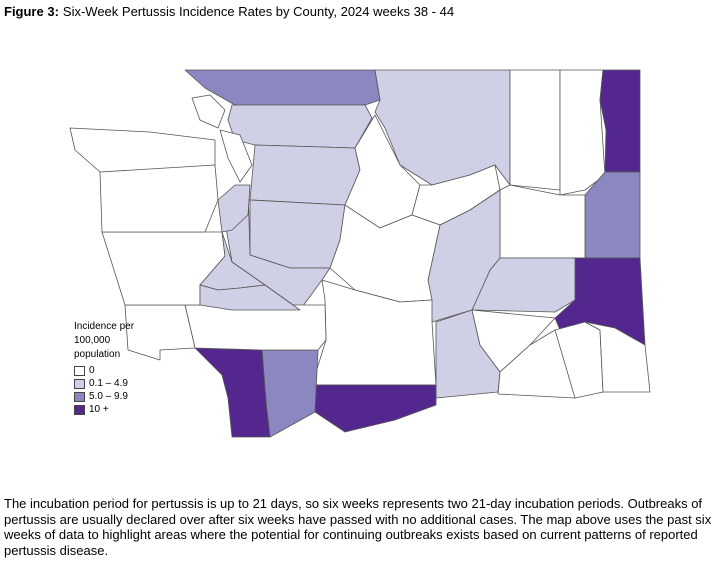  I want to click on legend-item: 10 +, so click(105, 409).